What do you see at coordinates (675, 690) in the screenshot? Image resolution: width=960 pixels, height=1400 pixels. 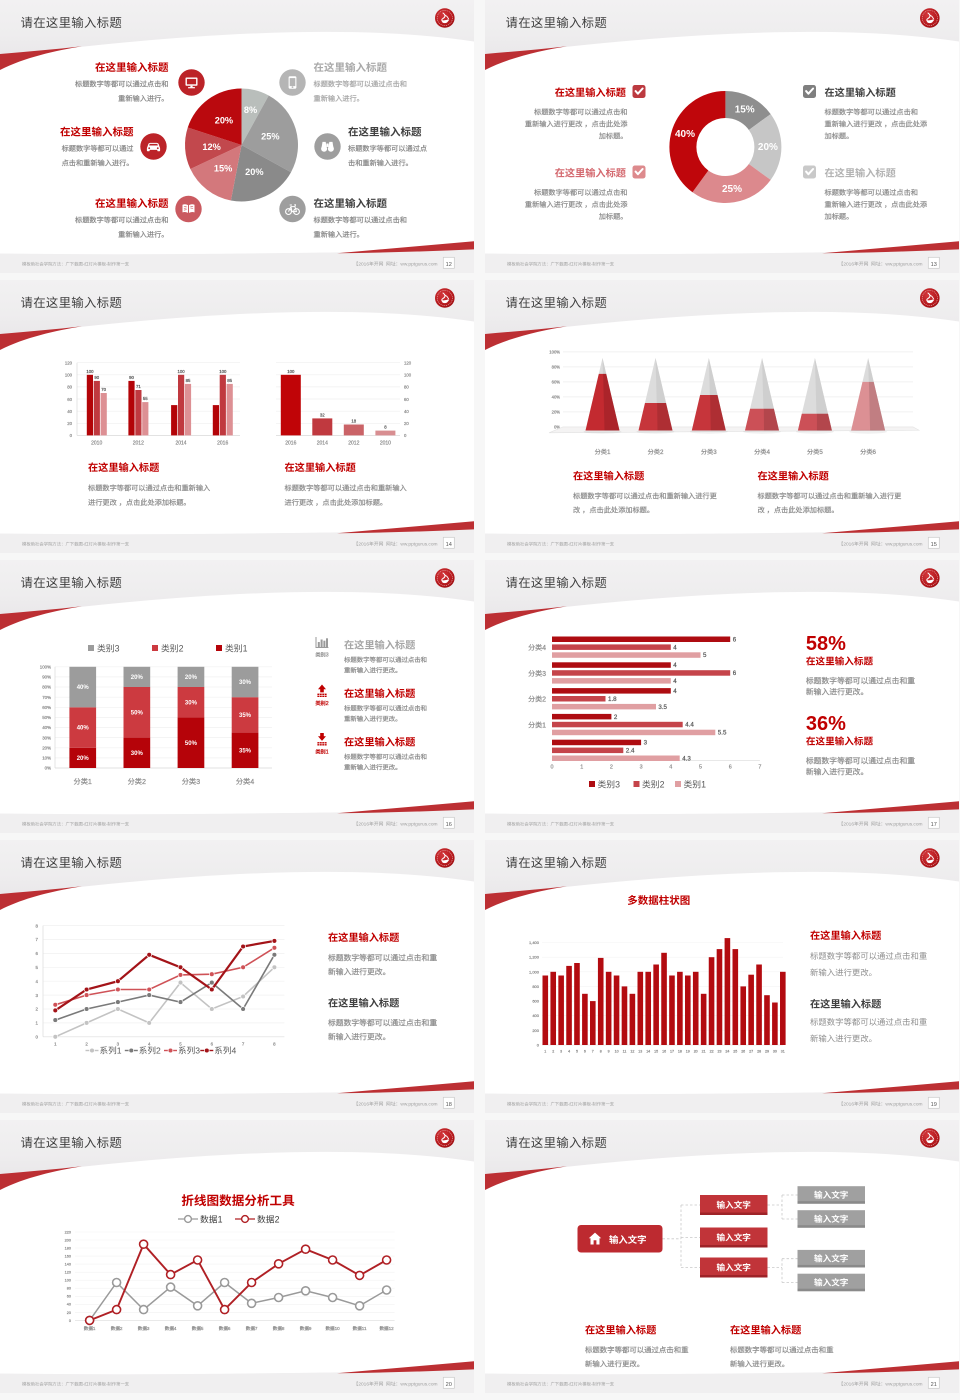 I see `svg-text: 4` at bounding box center [675, 690].